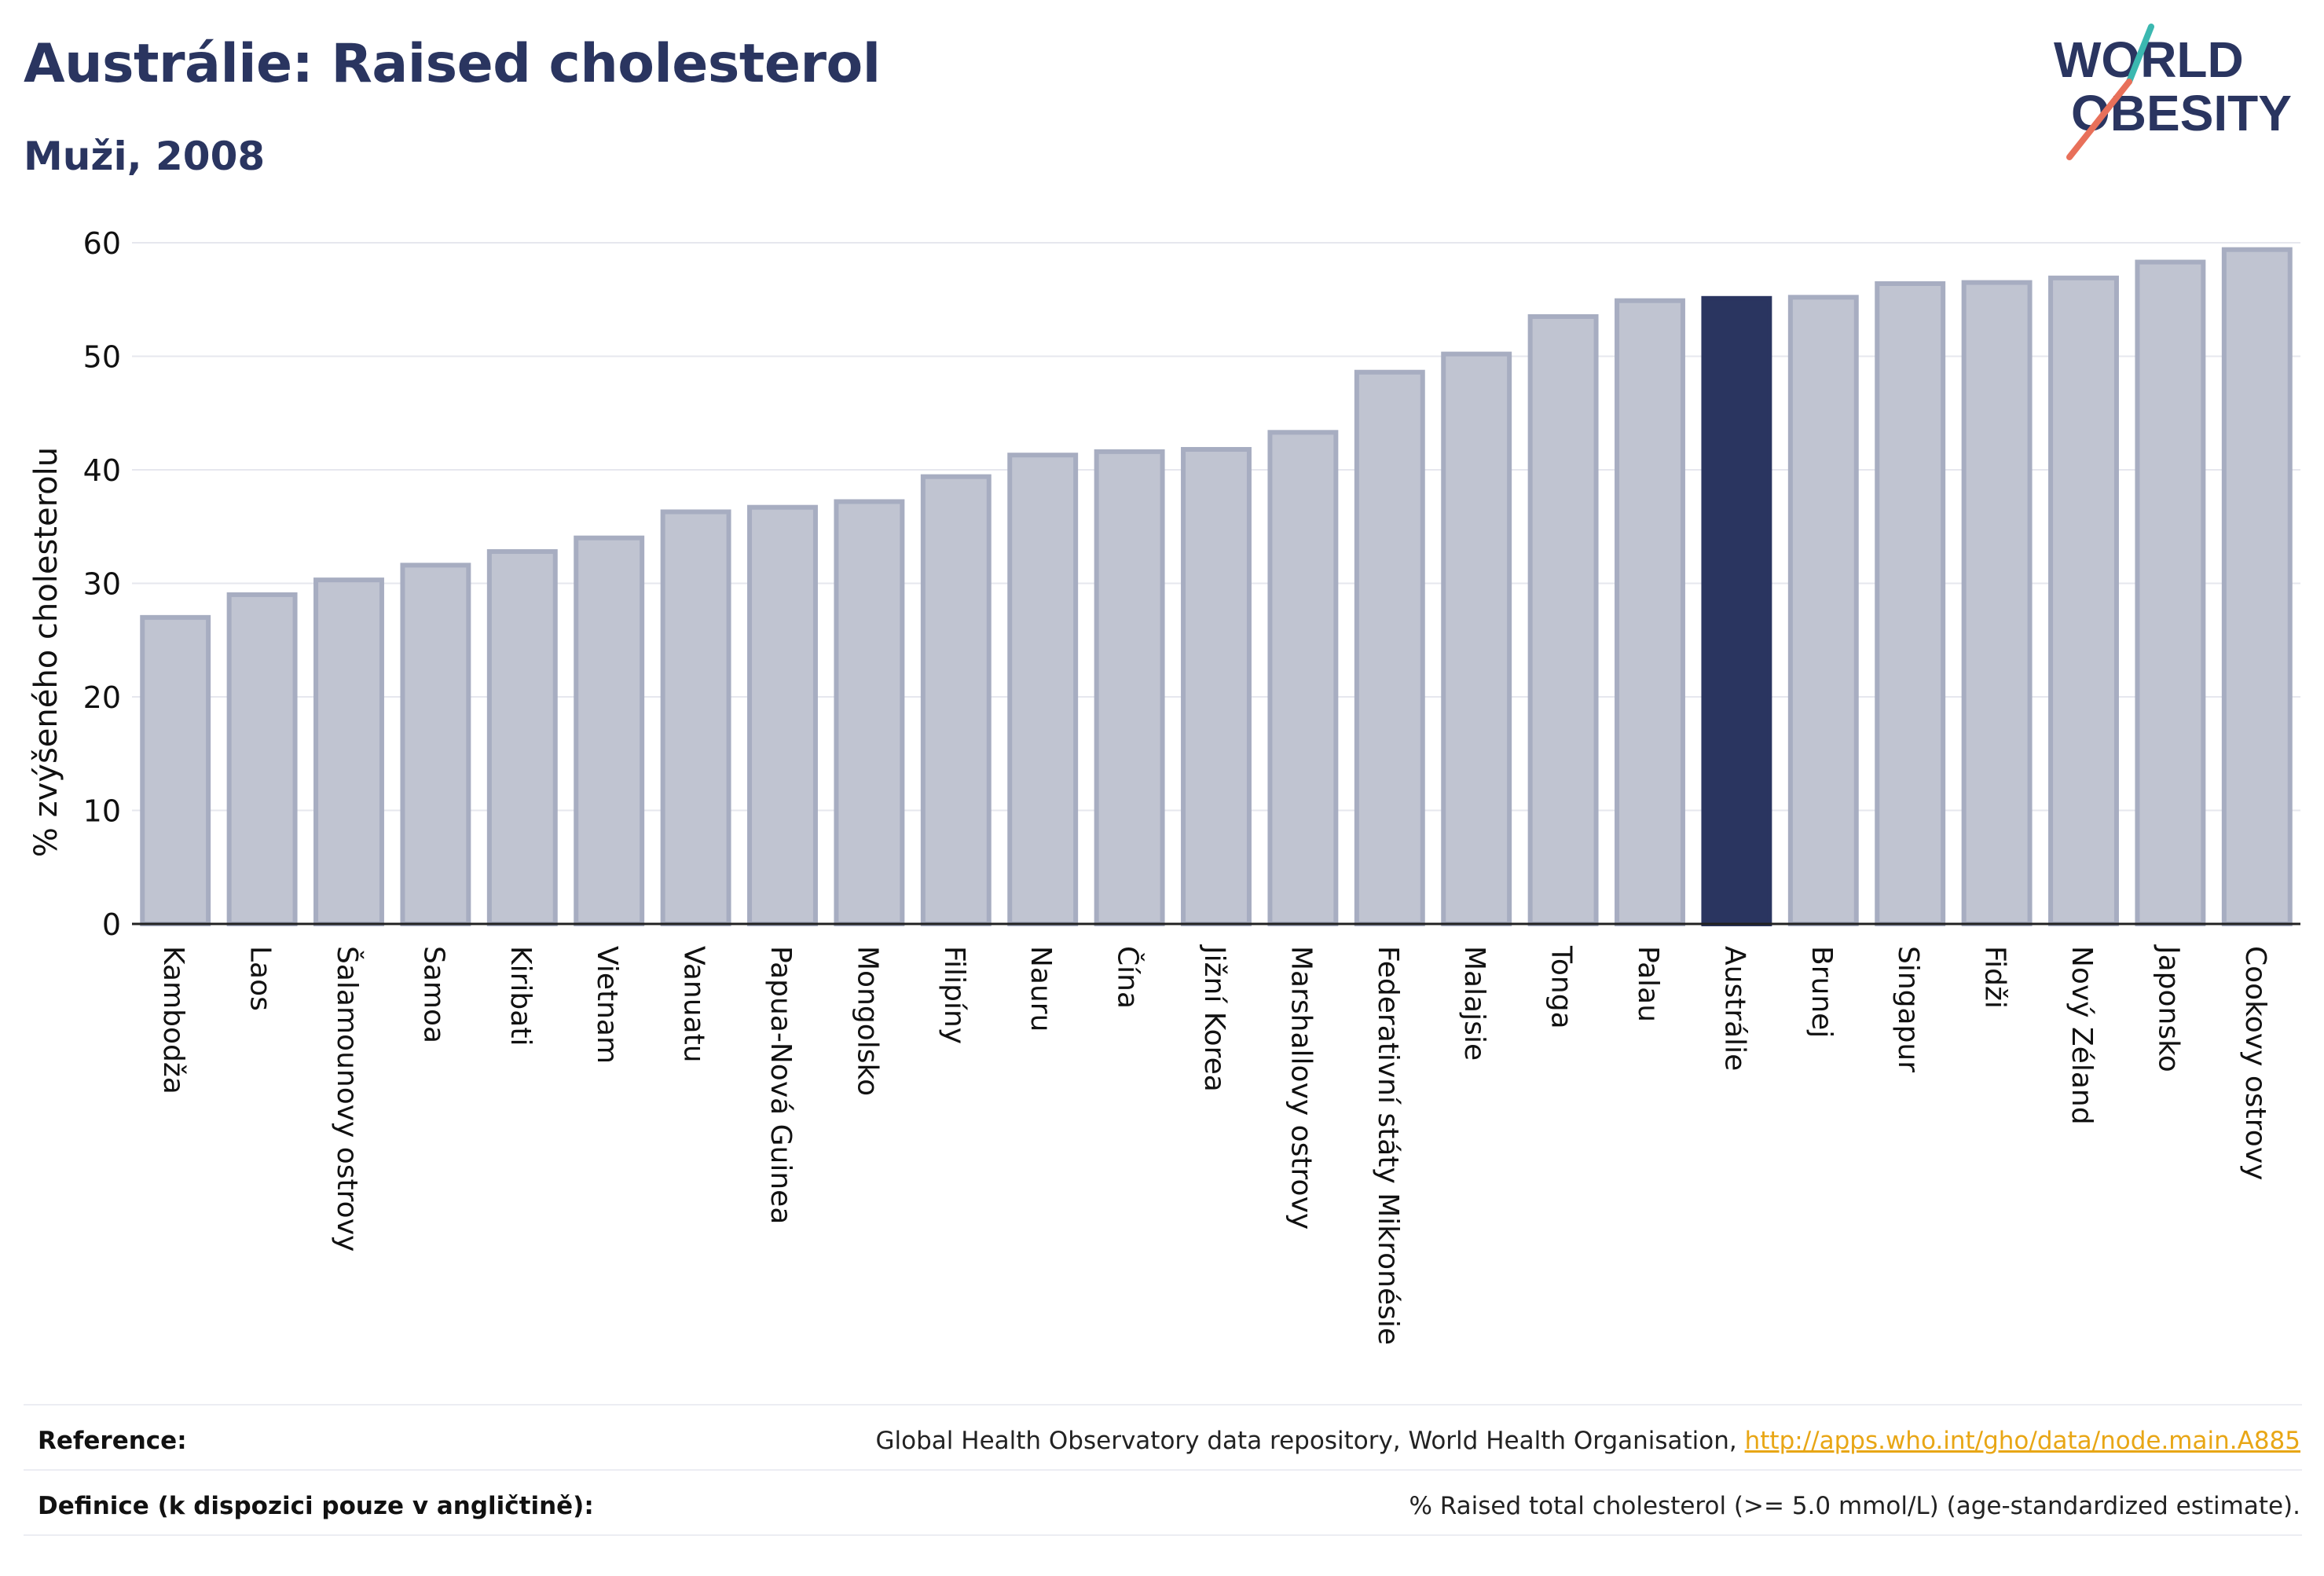  What do you see at coordinates (260, 978) in the screenshot?
I see `x-tick-label: Laos` at bounding box center [260, 978].